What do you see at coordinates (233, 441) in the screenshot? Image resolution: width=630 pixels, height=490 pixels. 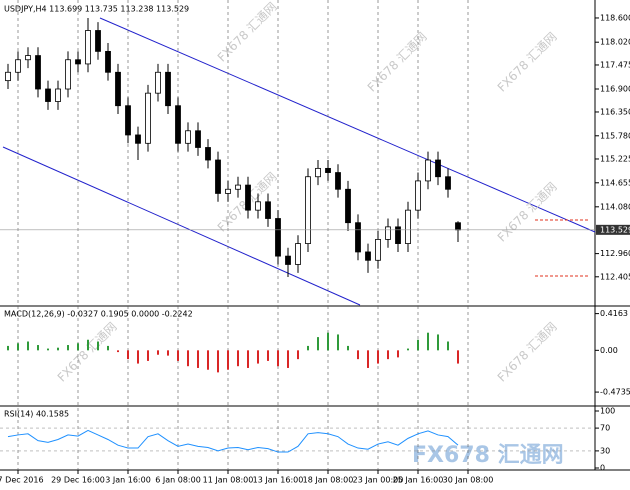 I see `rsi-line` at bounding box center [233, 441].